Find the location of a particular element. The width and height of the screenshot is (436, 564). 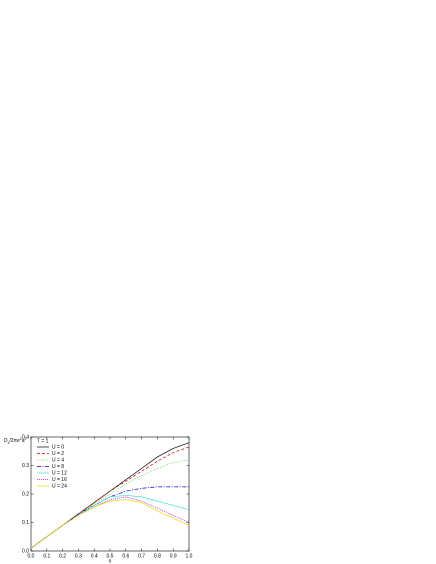

x-tick-label: 0.5 is located at coordinates (110, 556).